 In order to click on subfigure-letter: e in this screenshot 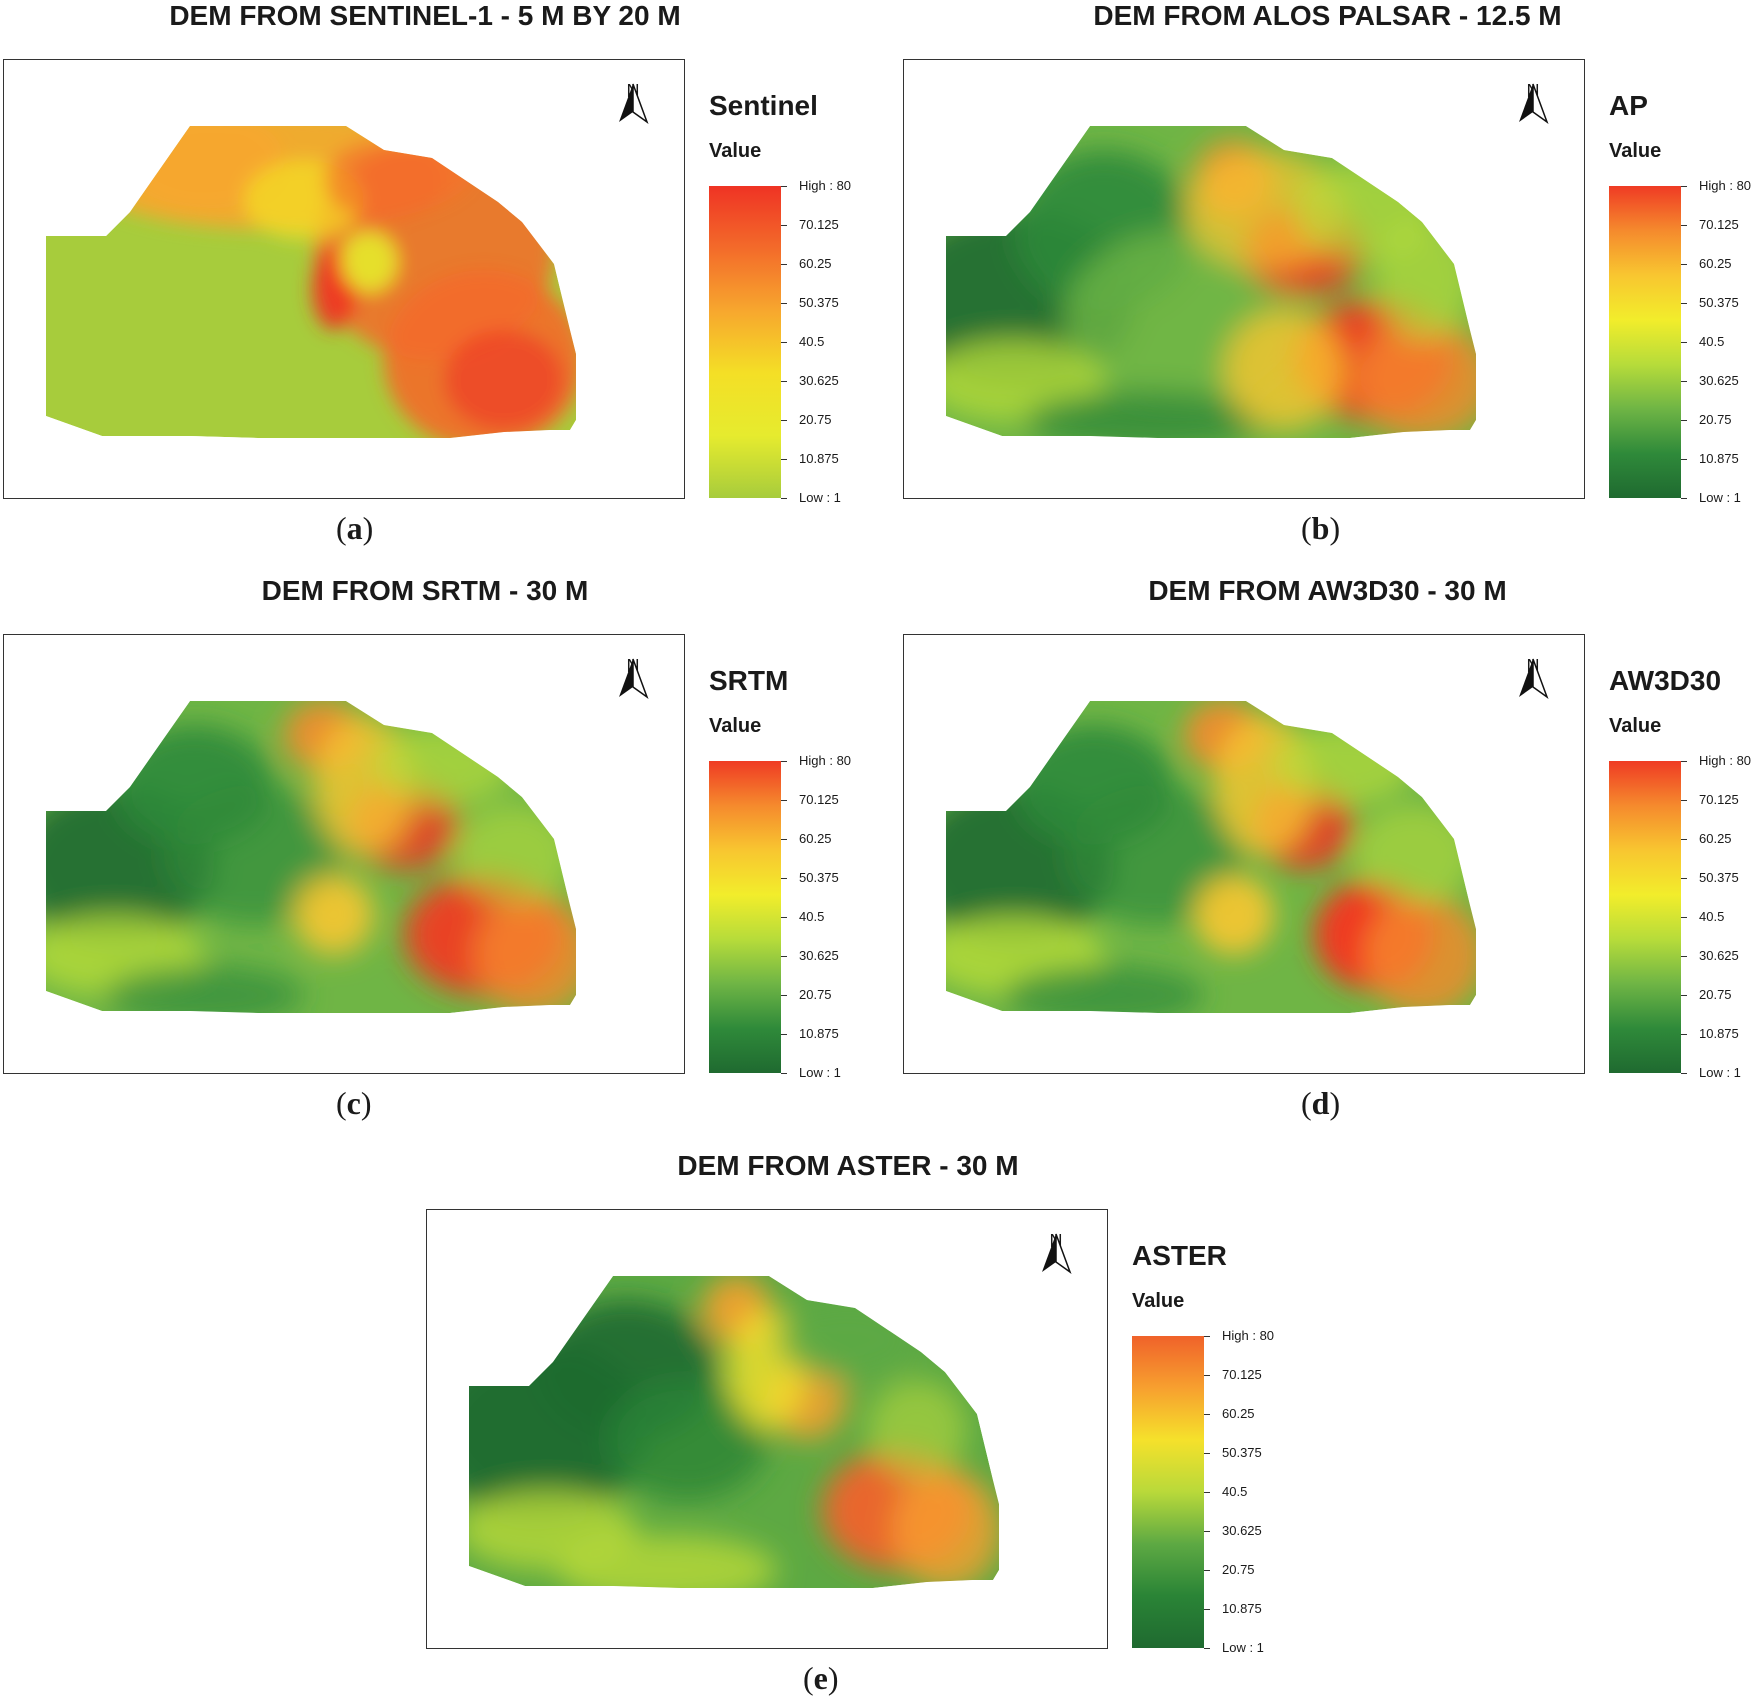, I will do `click(820, 1678)`.